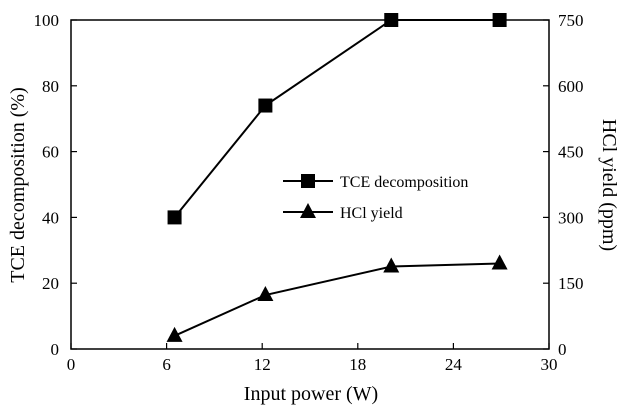  I want to click on right-y-tick-label: 750, so click(571, 20).